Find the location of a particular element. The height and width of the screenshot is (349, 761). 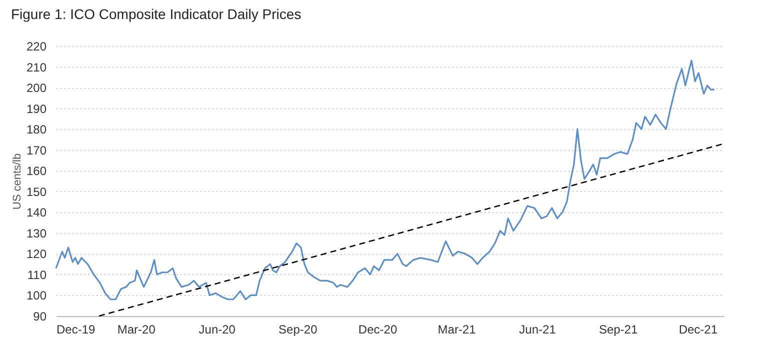

y-tick-label: 160 is located at coordinates (36, 171).